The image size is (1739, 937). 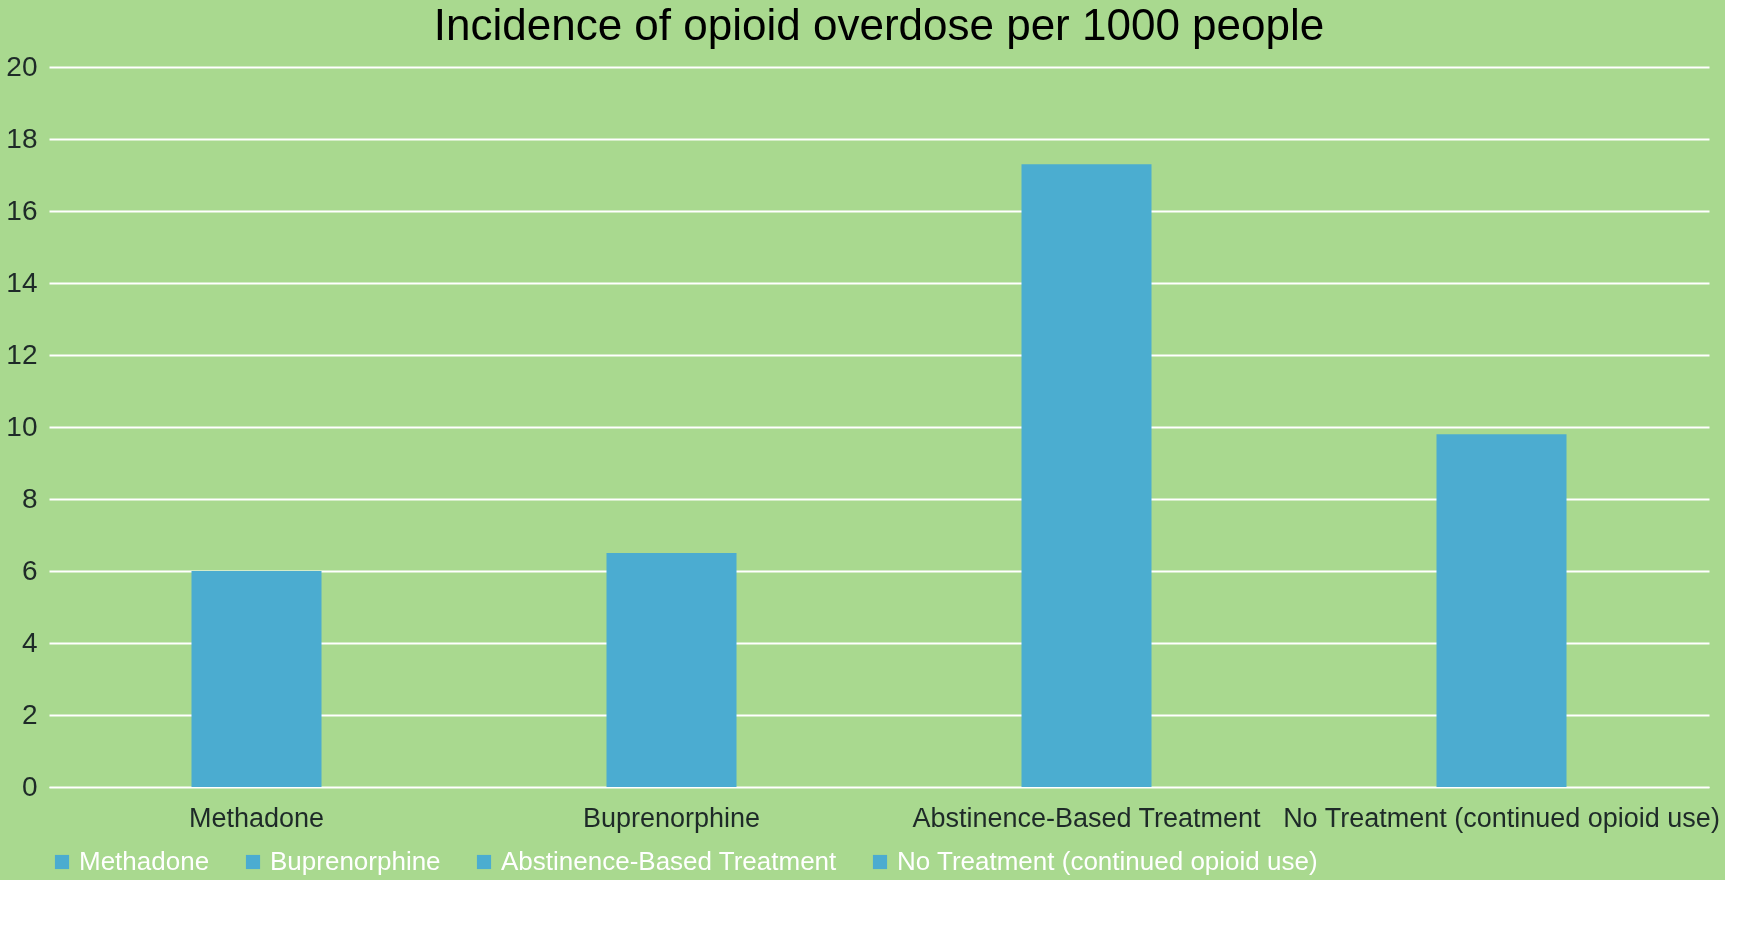 What do you see at coordinates (669, 861) in the screenshot?
I see `legend-label: Abstinence-Based Treatment` at bounding box center [669, 861].